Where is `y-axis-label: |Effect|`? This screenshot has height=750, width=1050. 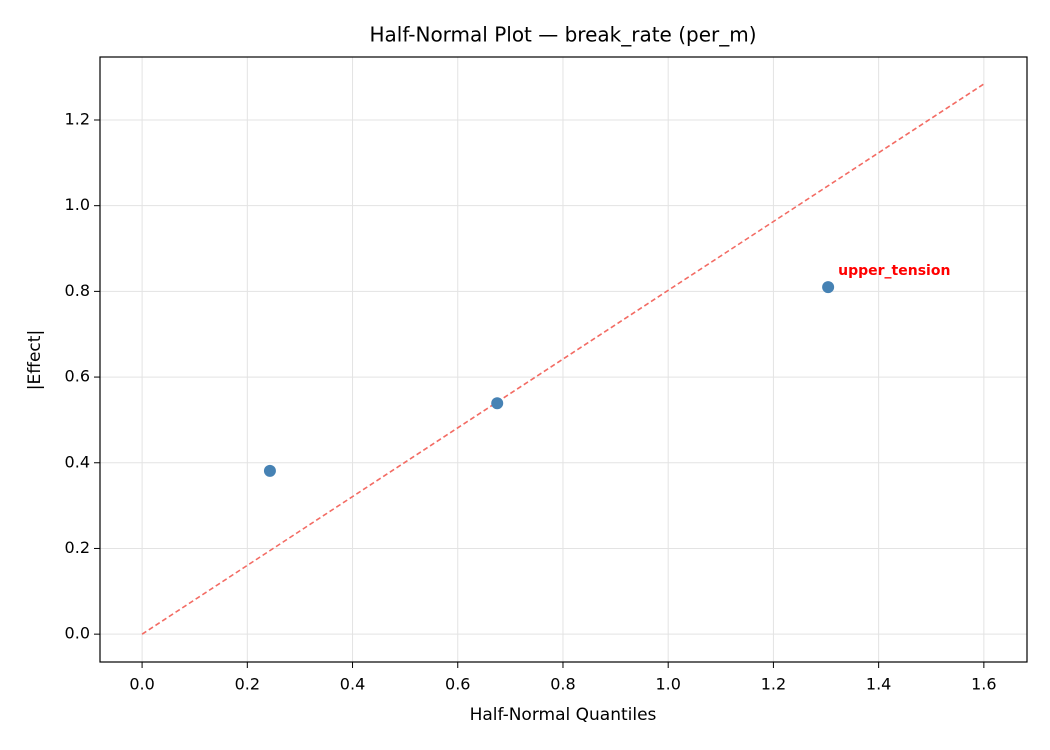
y-axis-label: |Effect| is located at coordinates (35, 360).